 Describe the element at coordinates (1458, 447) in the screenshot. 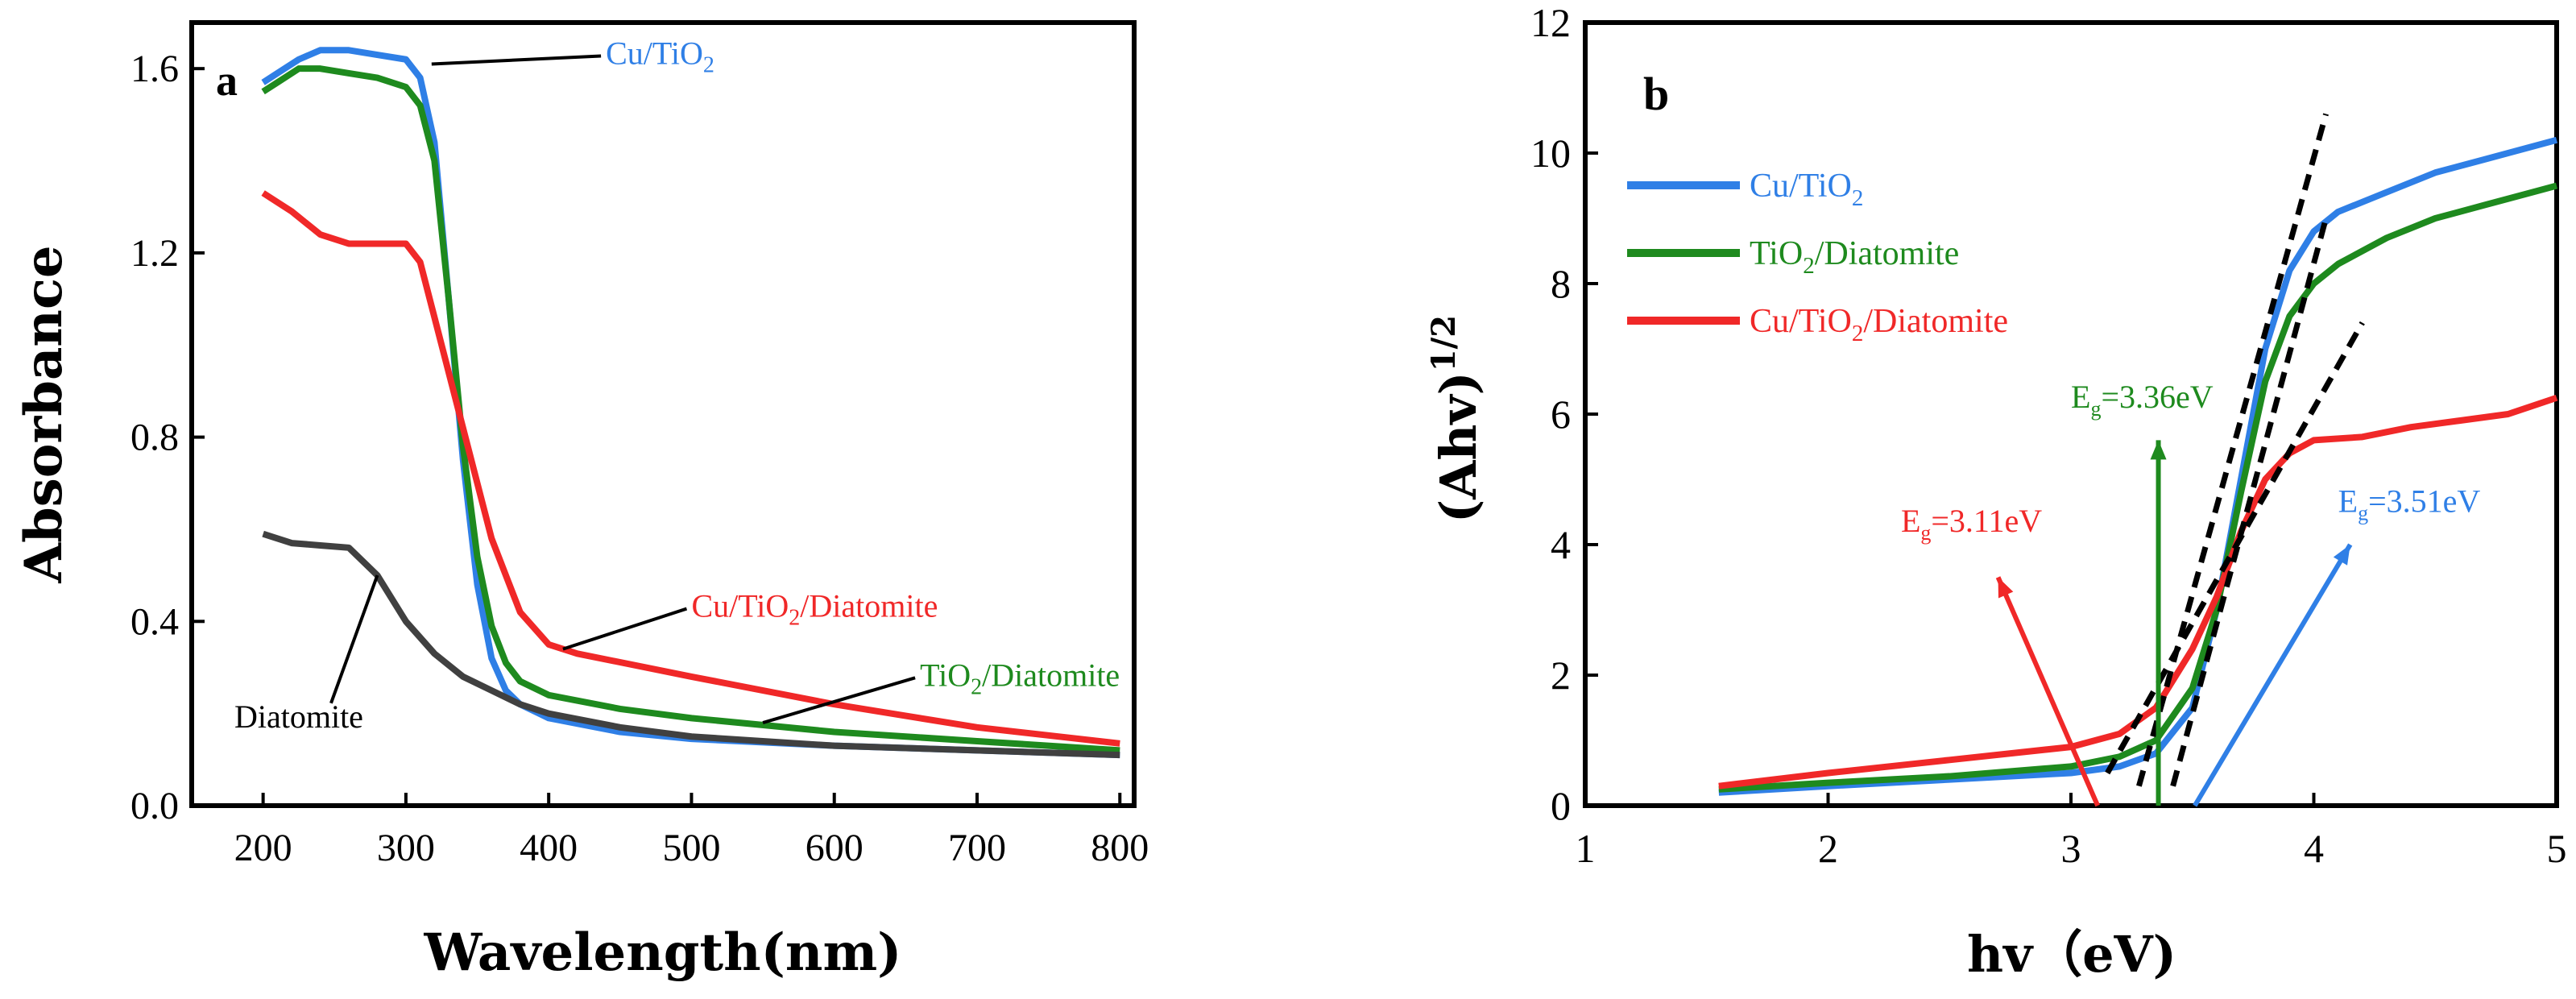

I see `panel-b-y-axis-title-main: (Ahv)` at that location.